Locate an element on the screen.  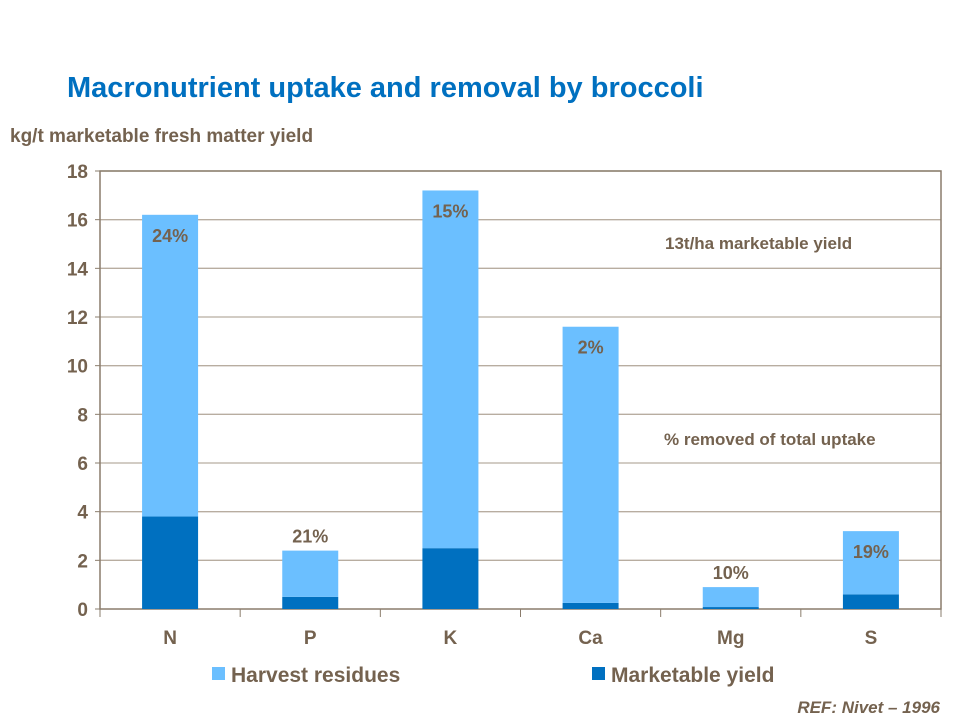
data-label: 21% is located at coordinates (310, 537).